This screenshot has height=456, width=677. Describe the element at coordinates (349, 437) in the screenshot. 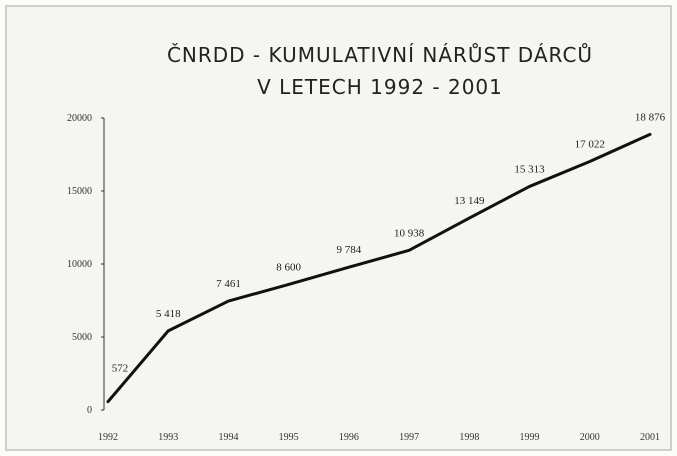

I see `x-tick-label: 1996` at that location.